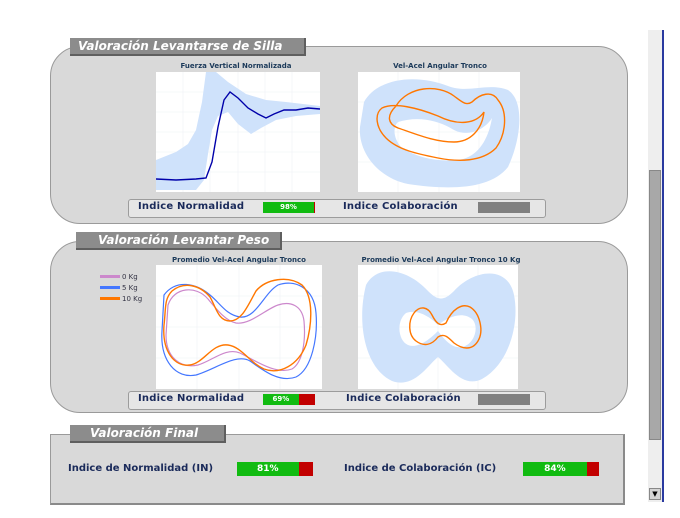 The width and height of the screenshot is (680, 518). I want to click on legend-item-0kg: 0 Kg, so click(121, 276).